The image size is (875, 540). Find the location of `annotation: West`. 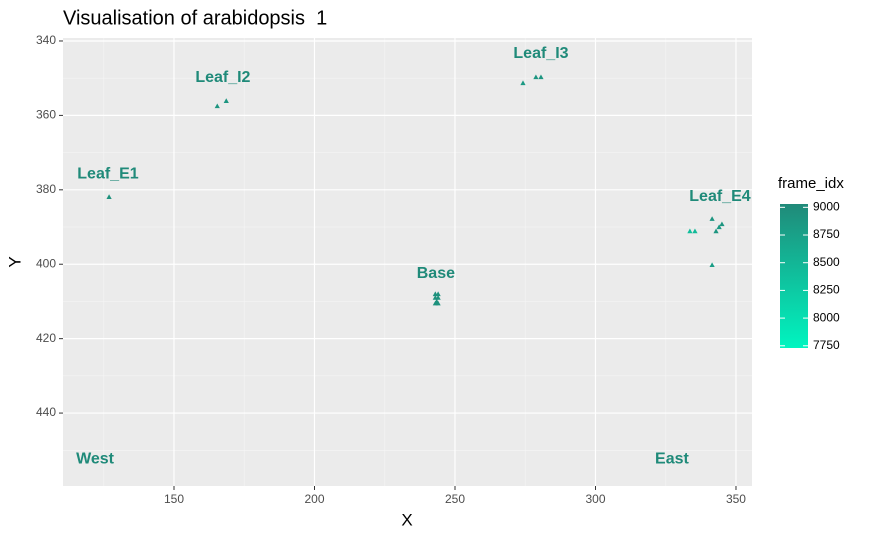

annotation: West is located at coordinates (95, 458).